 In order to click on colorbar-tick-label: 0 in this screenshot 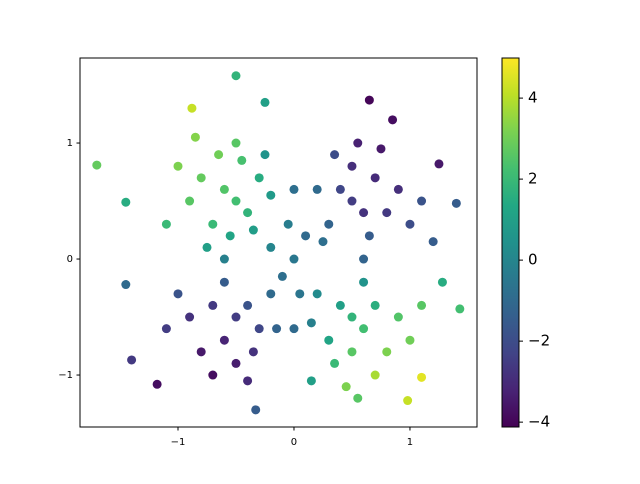, I will do `click(533, 260)`.